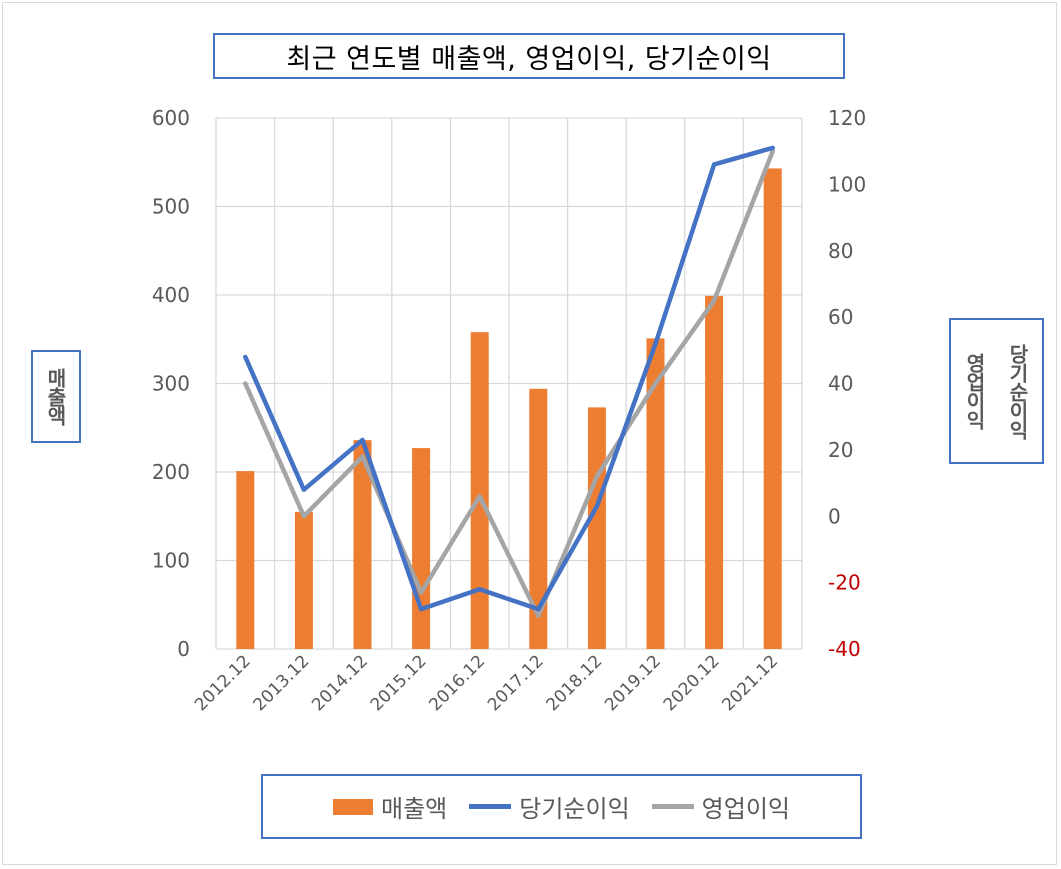 The image size is (1061, 869). Describe the element at coordinates (692, 683) in the screenshot. I see `x-tick-label: 2020.12` at that location.